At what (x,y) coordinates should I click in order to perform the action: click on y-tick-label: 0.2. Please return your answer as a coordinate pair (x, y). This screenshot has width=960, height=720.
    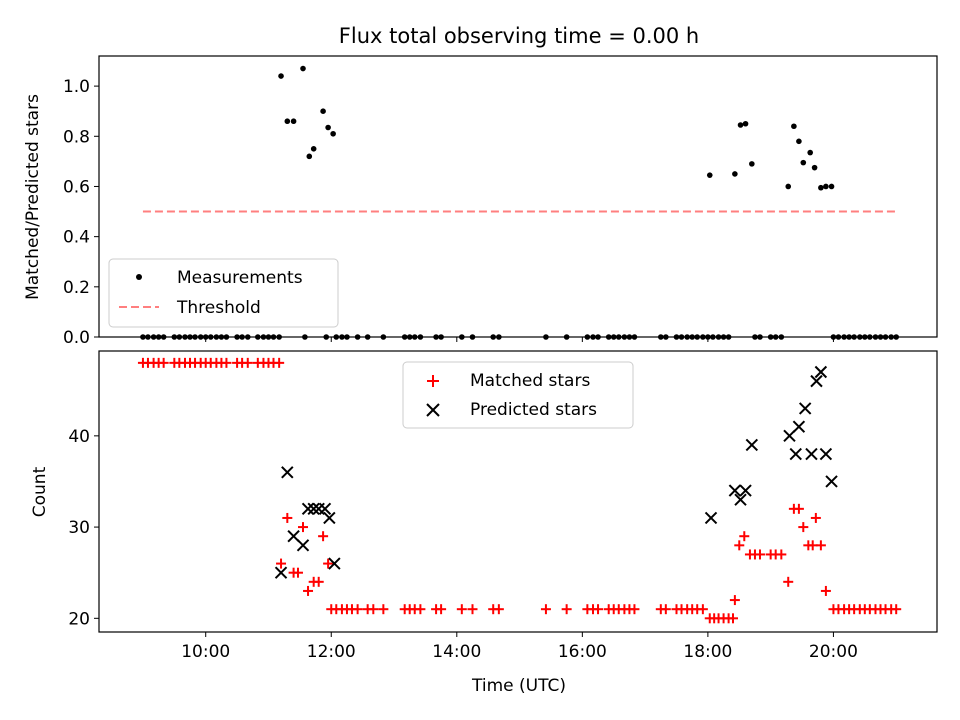
    Looking at the image, I should click on (76, 288).